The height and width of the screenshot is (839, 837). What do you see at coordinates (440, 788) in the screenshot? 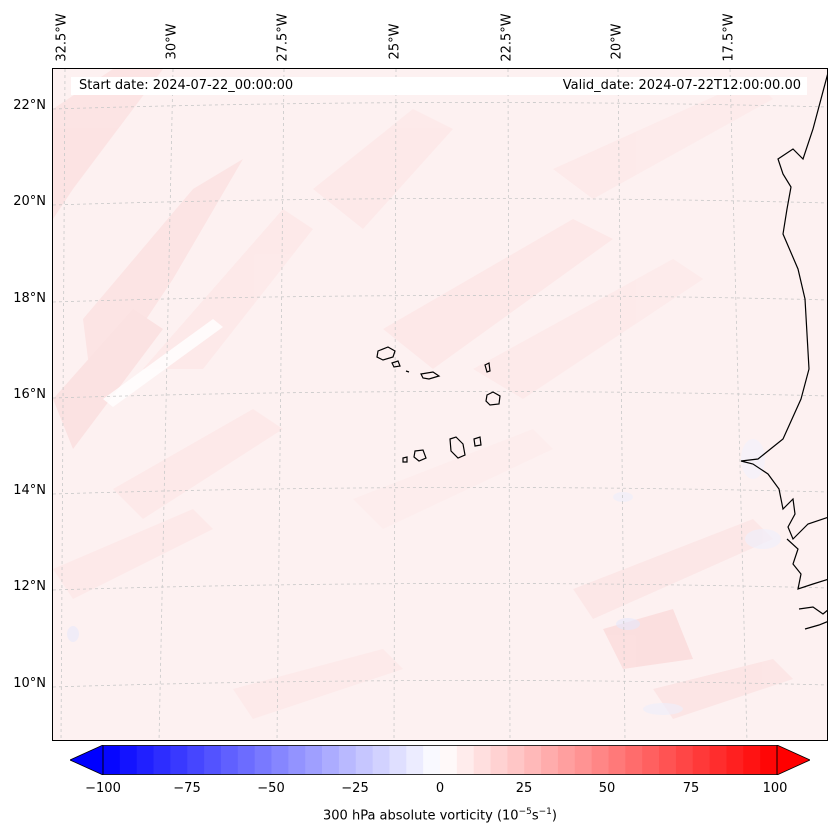
I see `colorbar-tick-label: 0` at bounding box center [440, 788].